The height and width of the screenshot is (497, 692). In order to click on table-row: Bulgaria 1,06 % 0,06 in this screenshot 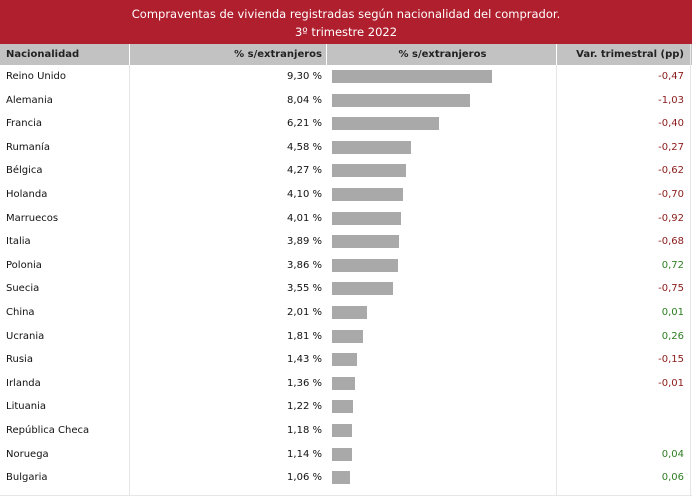, I will do `click(346, 478)`.